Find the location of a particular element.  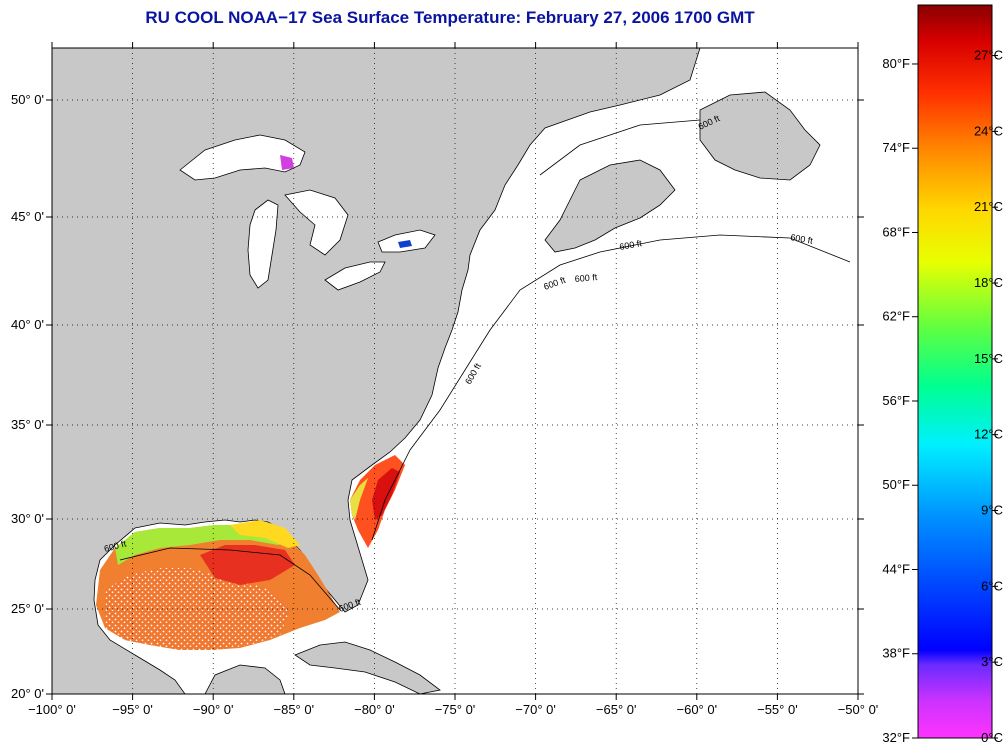

lat-tick-label: 20° 0' is located at coordinates (27, 693).